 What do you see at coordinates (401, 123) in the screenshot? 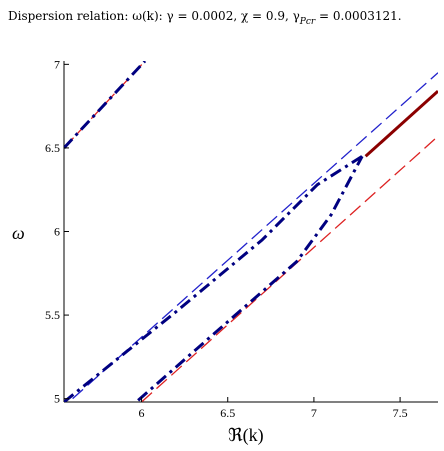
I see `series-line-solid` at bounding box center [401, 123].